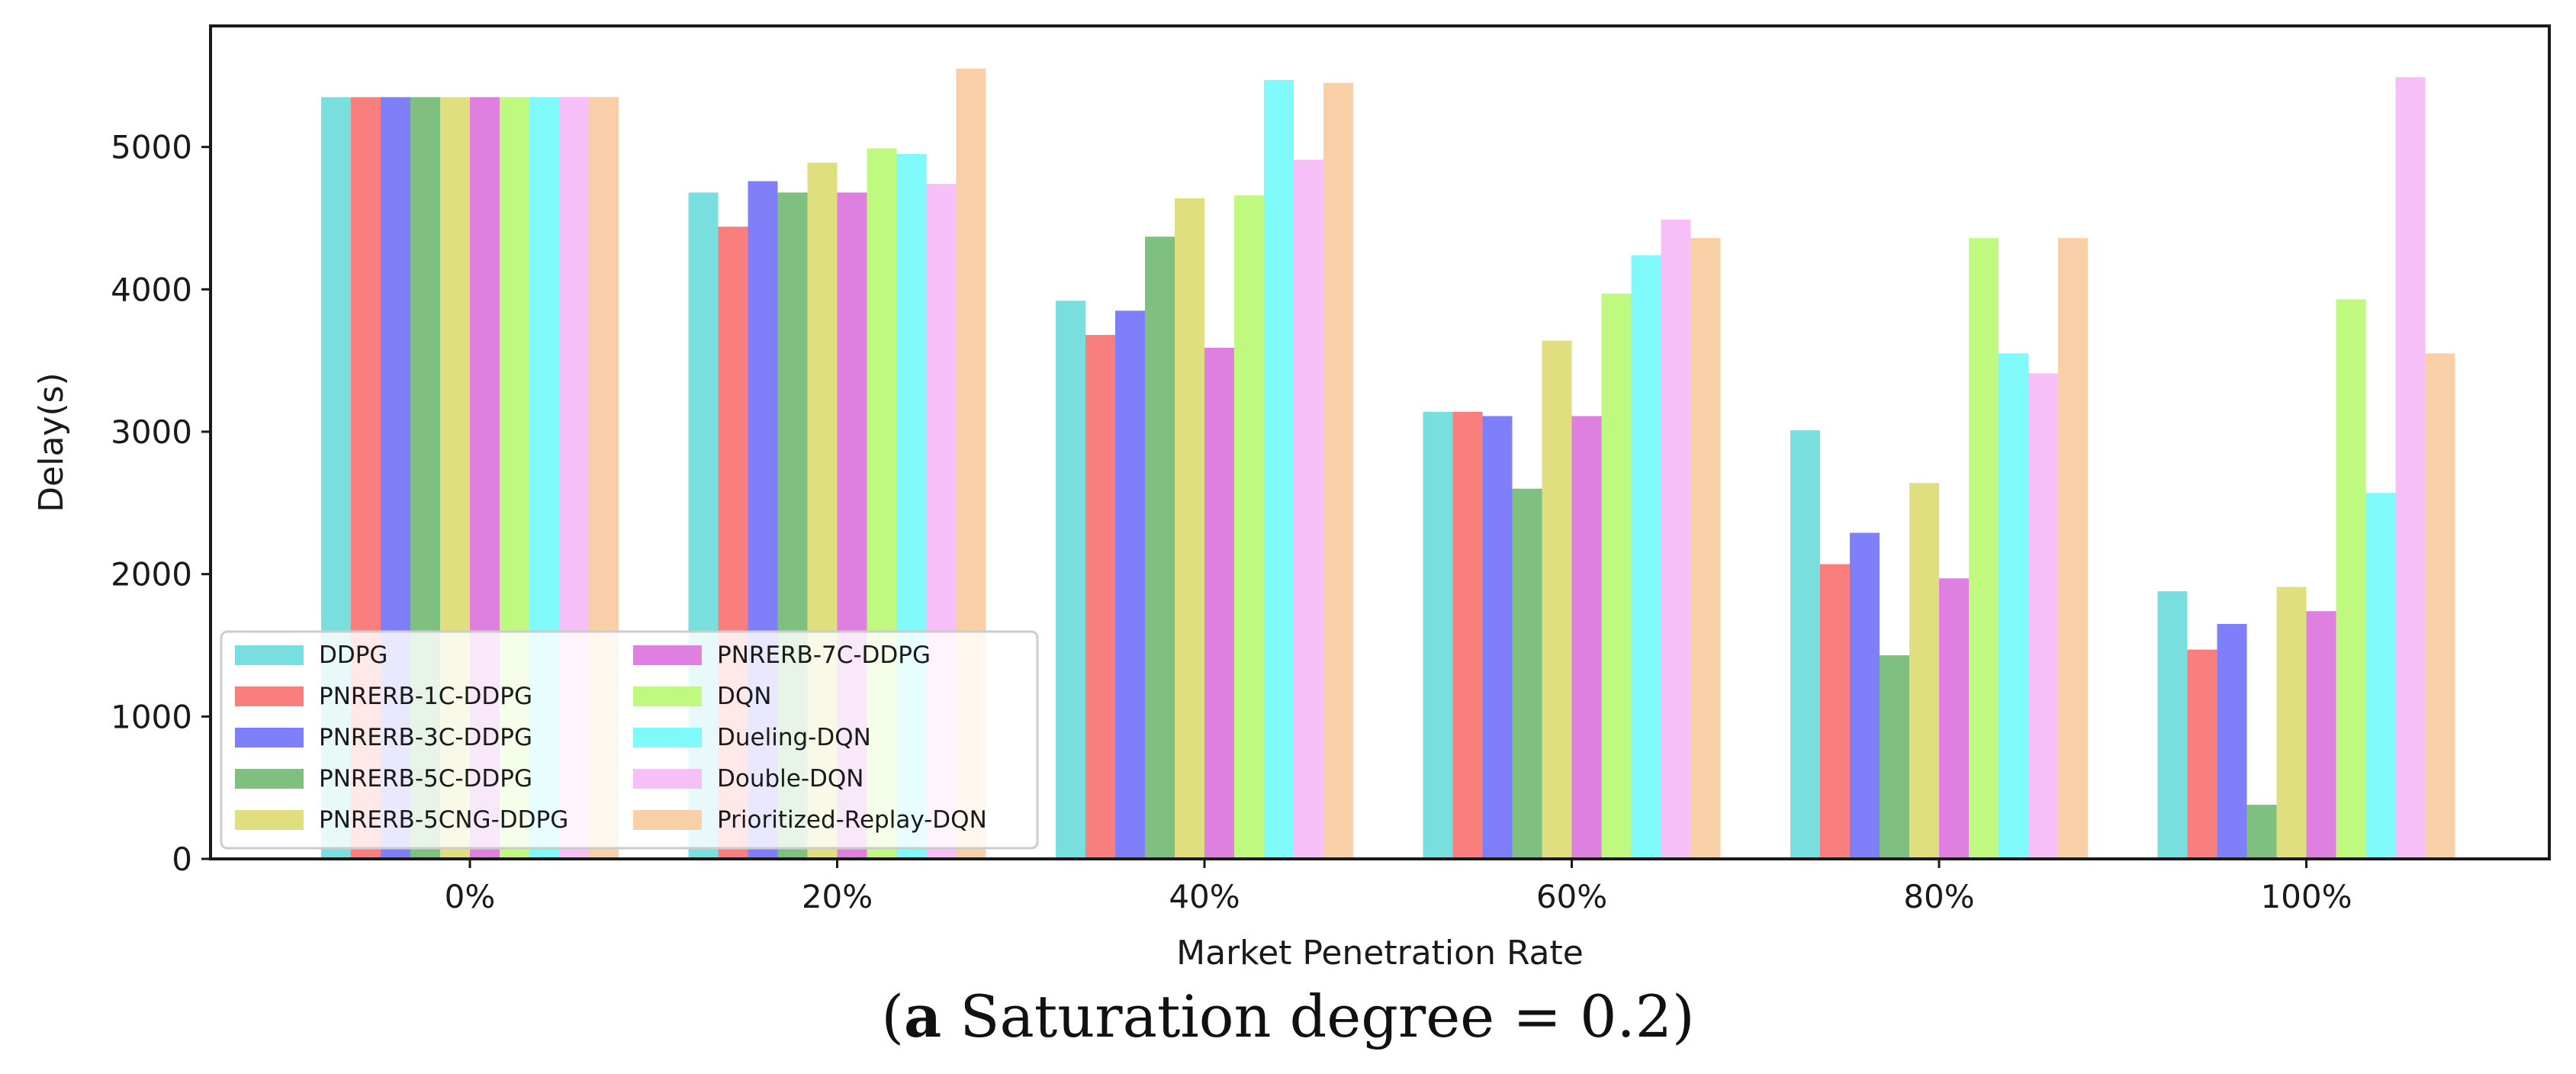 This screenshot has width=2576, height=1074. Describe the element at coordinates (837, 896) in the screenshot. I see `x-tick-label: 20%` at that location.